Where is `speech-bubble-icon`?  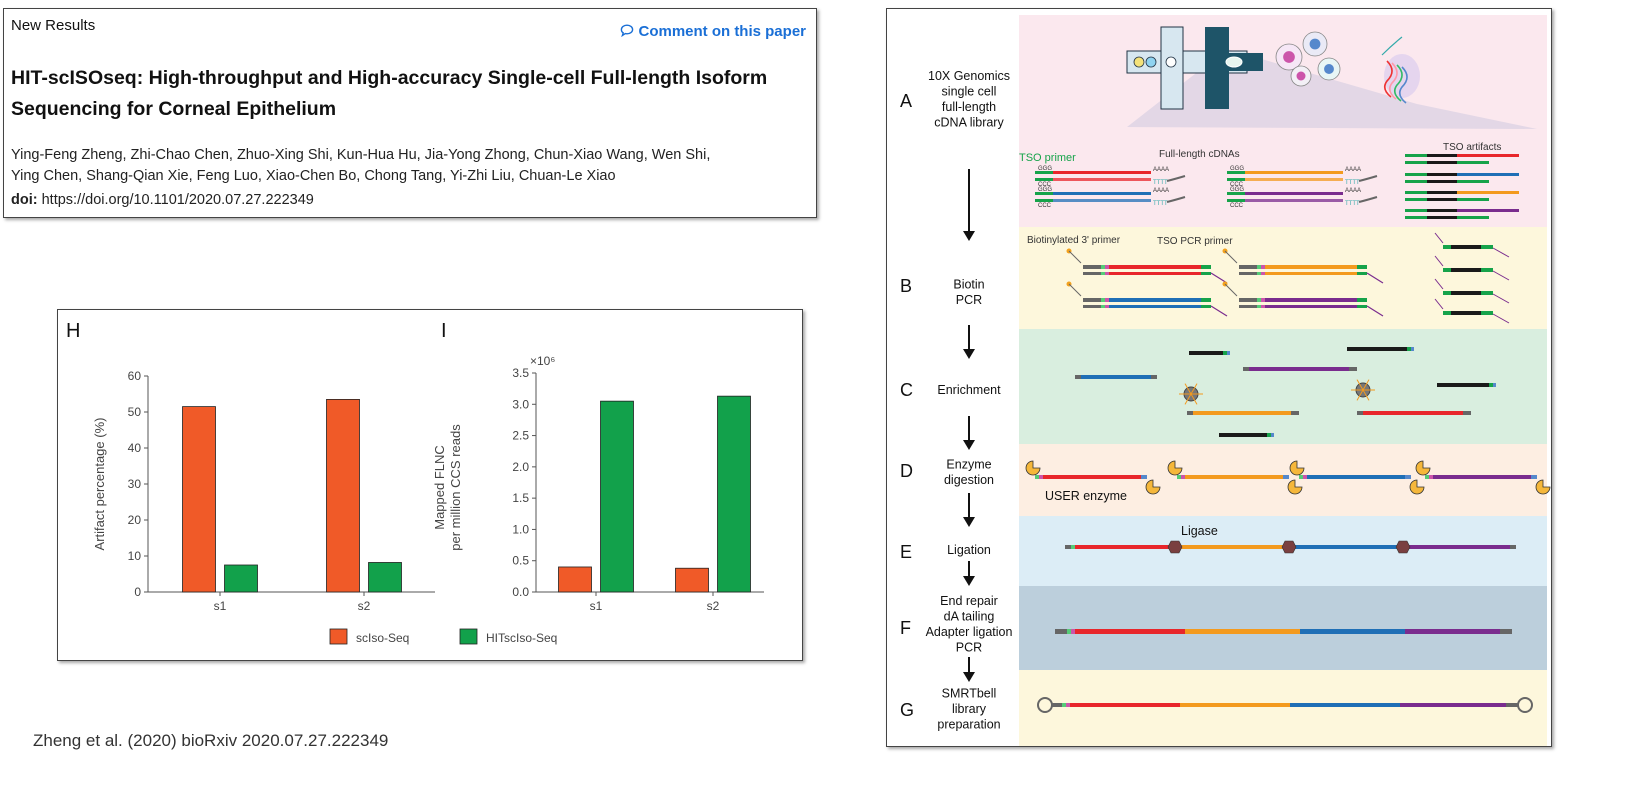 speech-bubble-icon is located at coordinates (629, 31).